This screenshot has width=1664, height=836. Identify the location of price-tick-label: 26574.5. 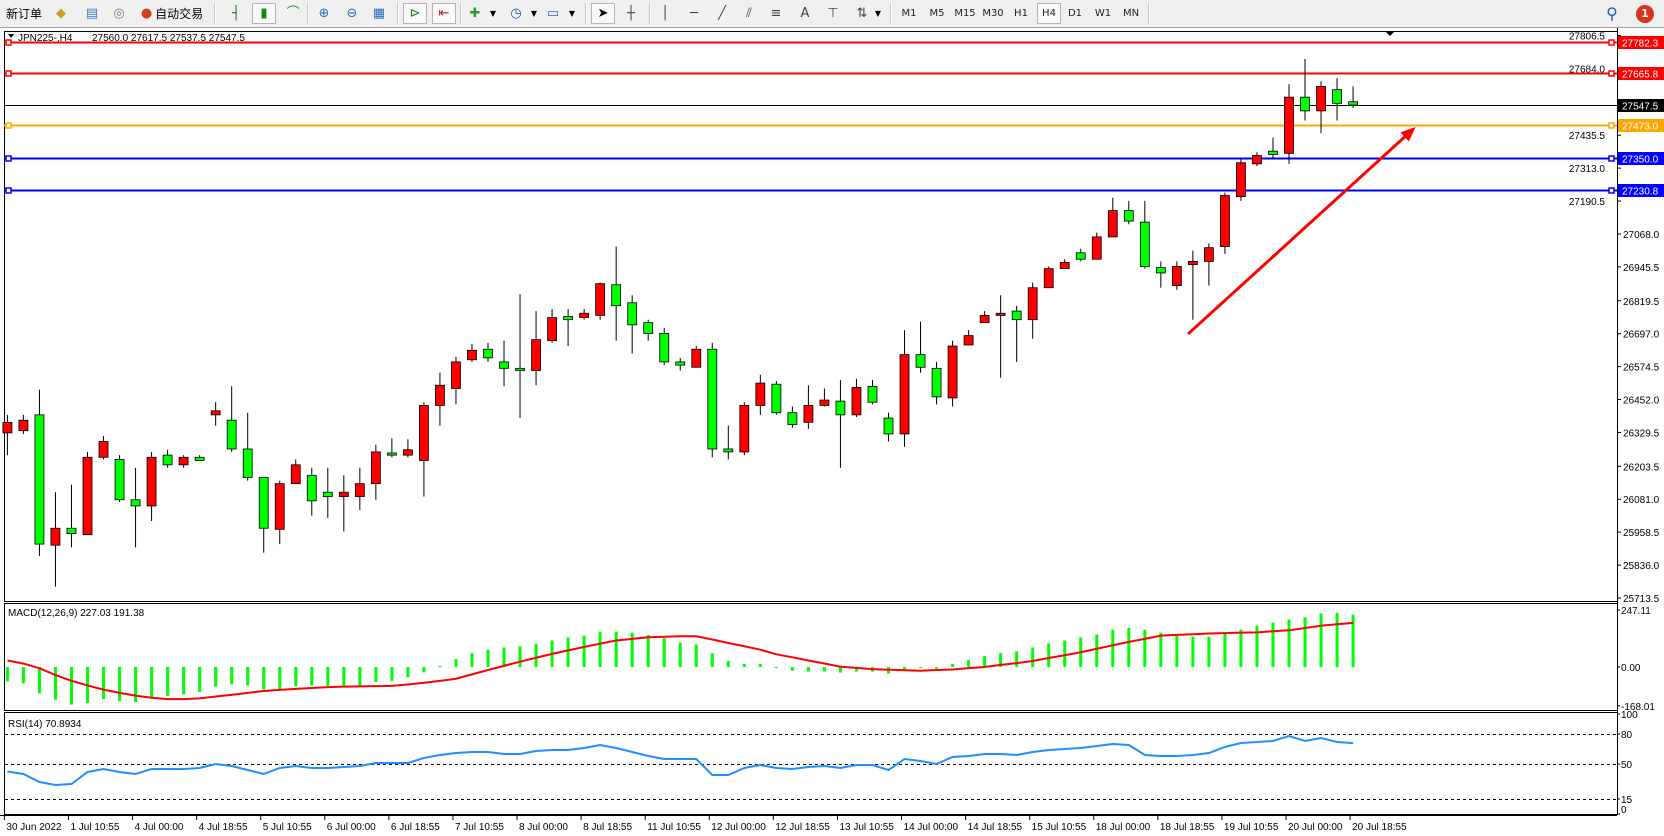
(1641, 368).